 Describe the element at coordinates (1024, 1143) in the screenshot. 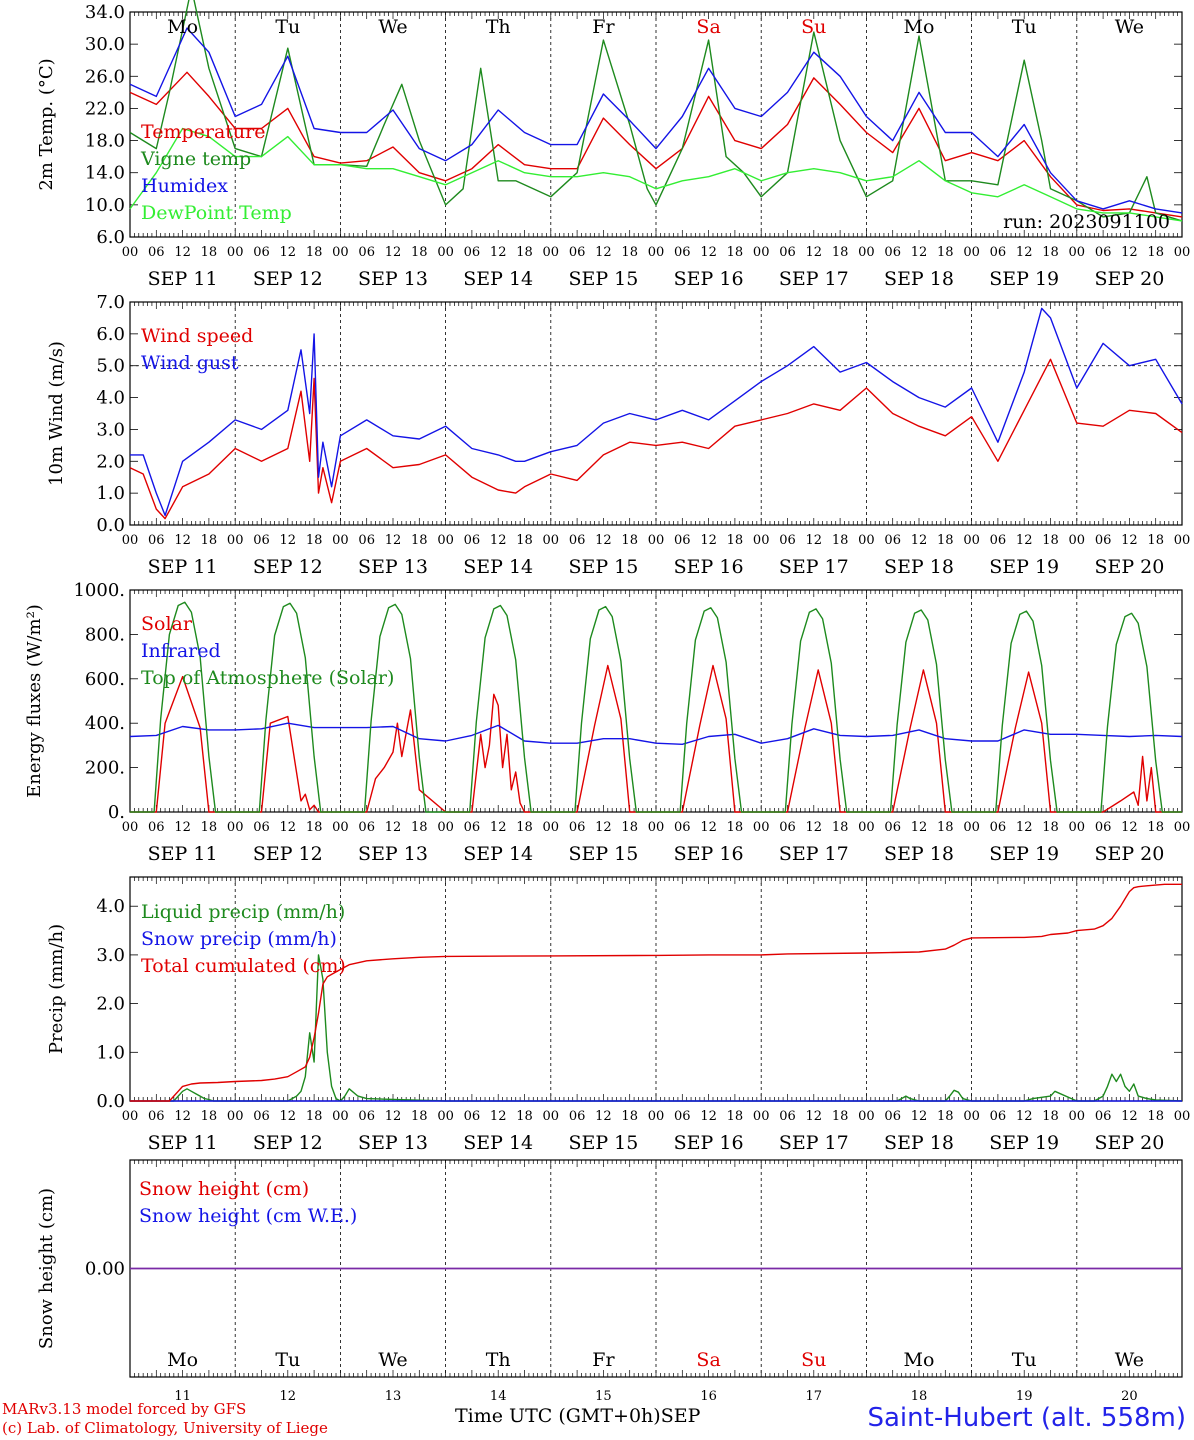

I see `date-label: SEP 19` at that location.